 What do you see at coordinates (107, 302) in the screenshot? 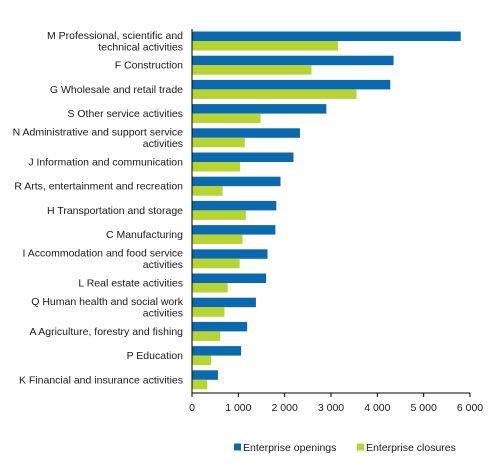
I see `category-label-line: Q Human health and social work` at bounding box center [107, 302].